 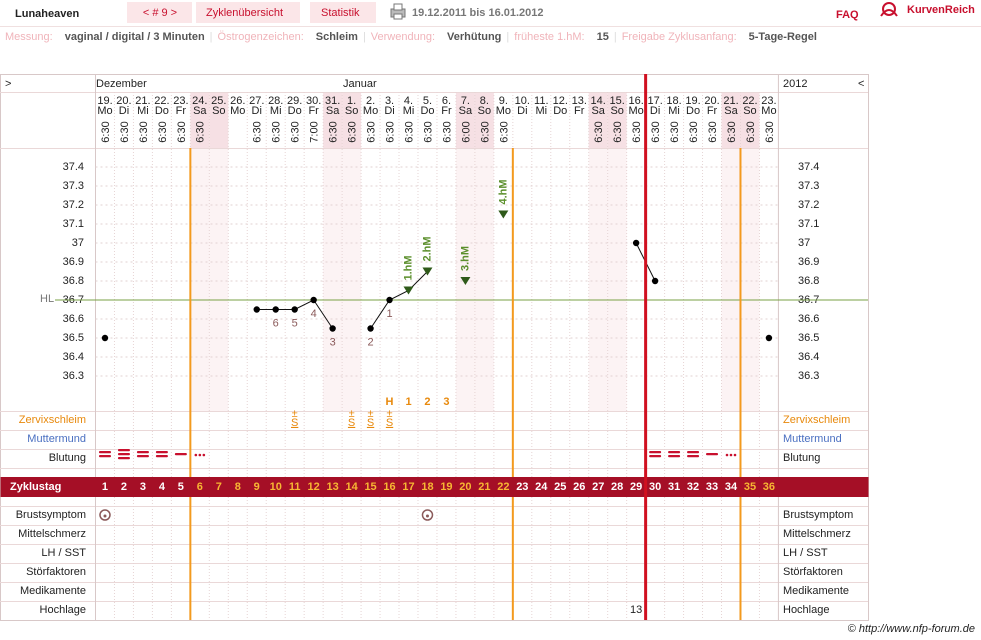 I want to click on info-value: Verhütung, so click(x=474, y=37).